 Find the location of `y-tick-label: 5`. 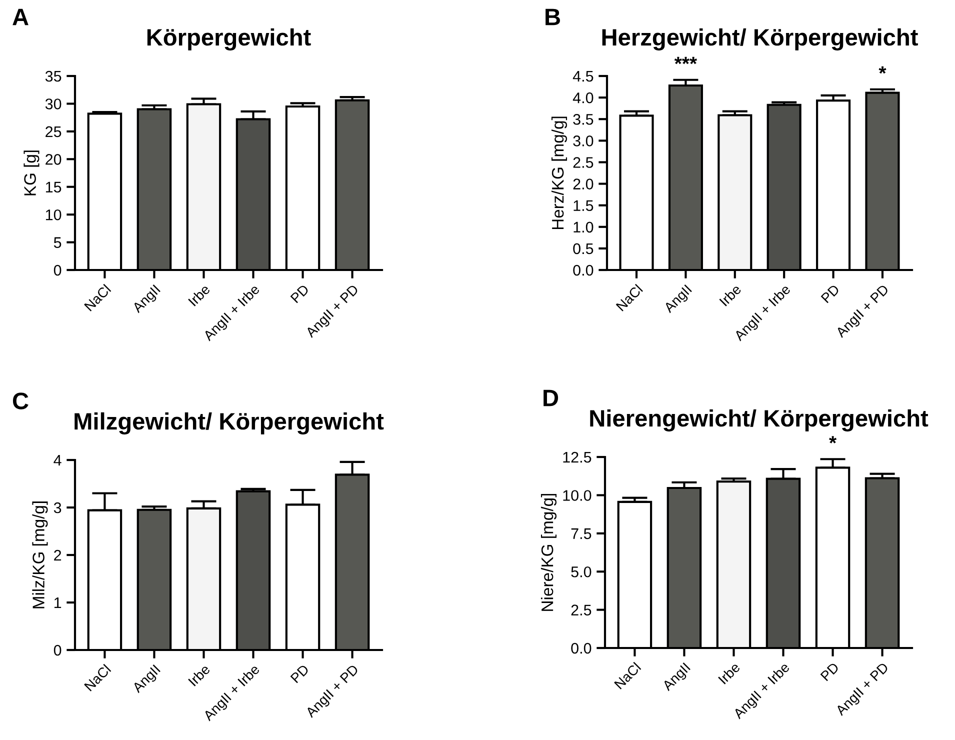

y-tick-label: 5 is located at coordinates (58, 242).